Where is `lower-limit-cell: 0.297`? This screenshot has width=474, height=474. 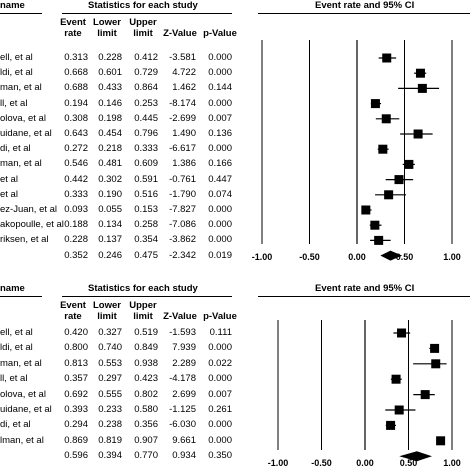 lower-limit-cell: 0.297 is located at coordinates (110, 379).